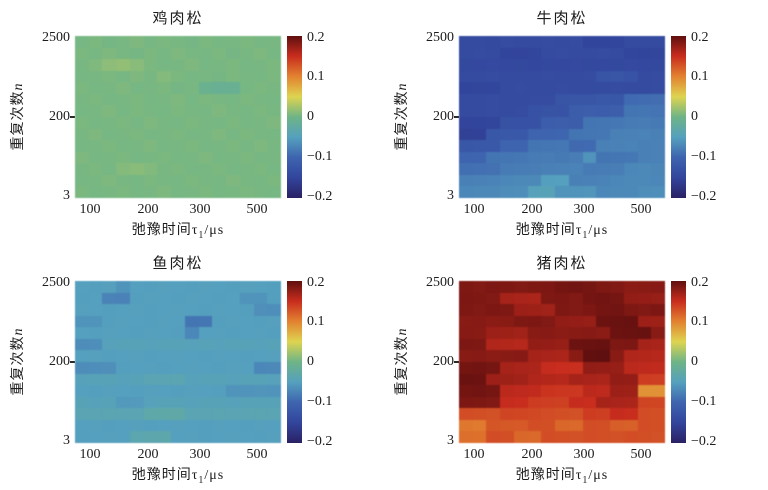  Describe the element at coordinates (178, 19) in the screenshot. I see `panel-title: 鸡肉松` at that location.